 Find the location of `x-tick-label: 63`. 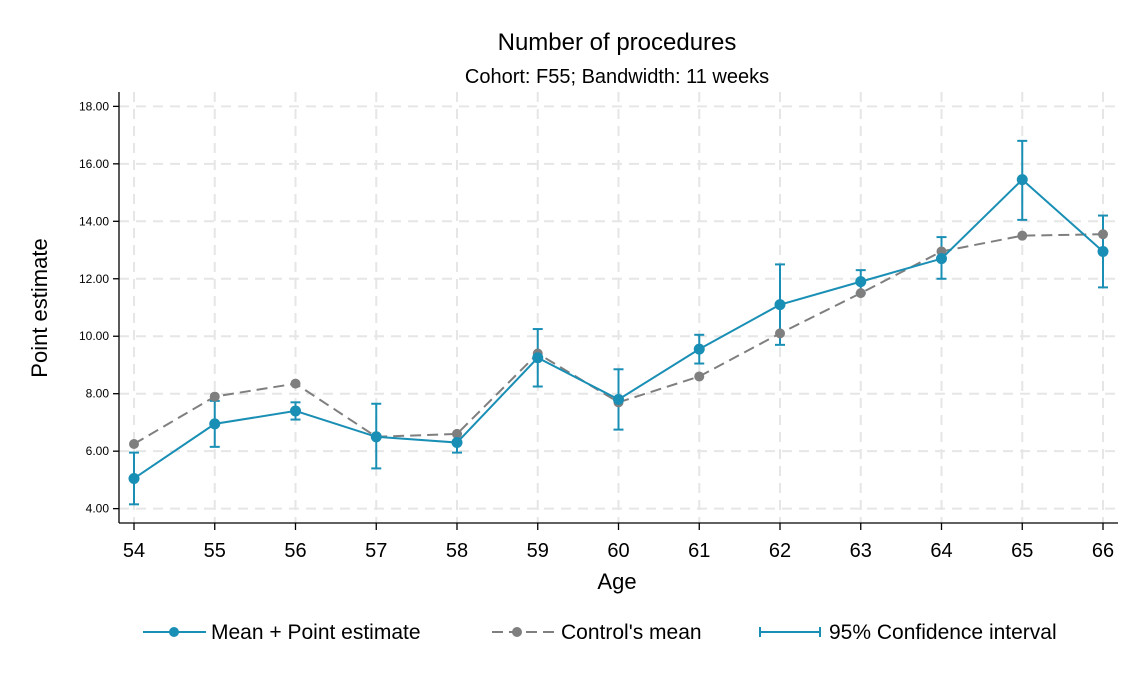

x-tick-label: 63 is located at coordinates (861, 551).